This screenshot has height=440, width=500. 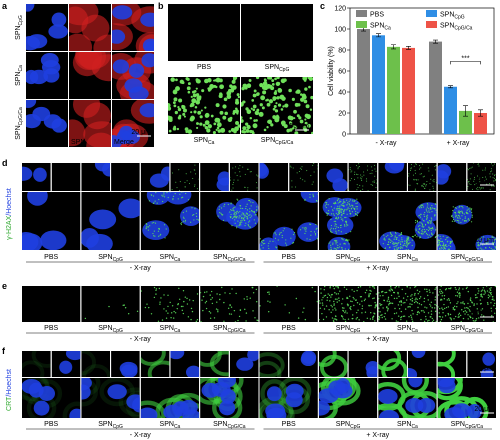 What do you see at coordinates (467, 425) in the screenshot?
I see `condition-label: SPNCpG/Ca` at bounding box center [467, 425].